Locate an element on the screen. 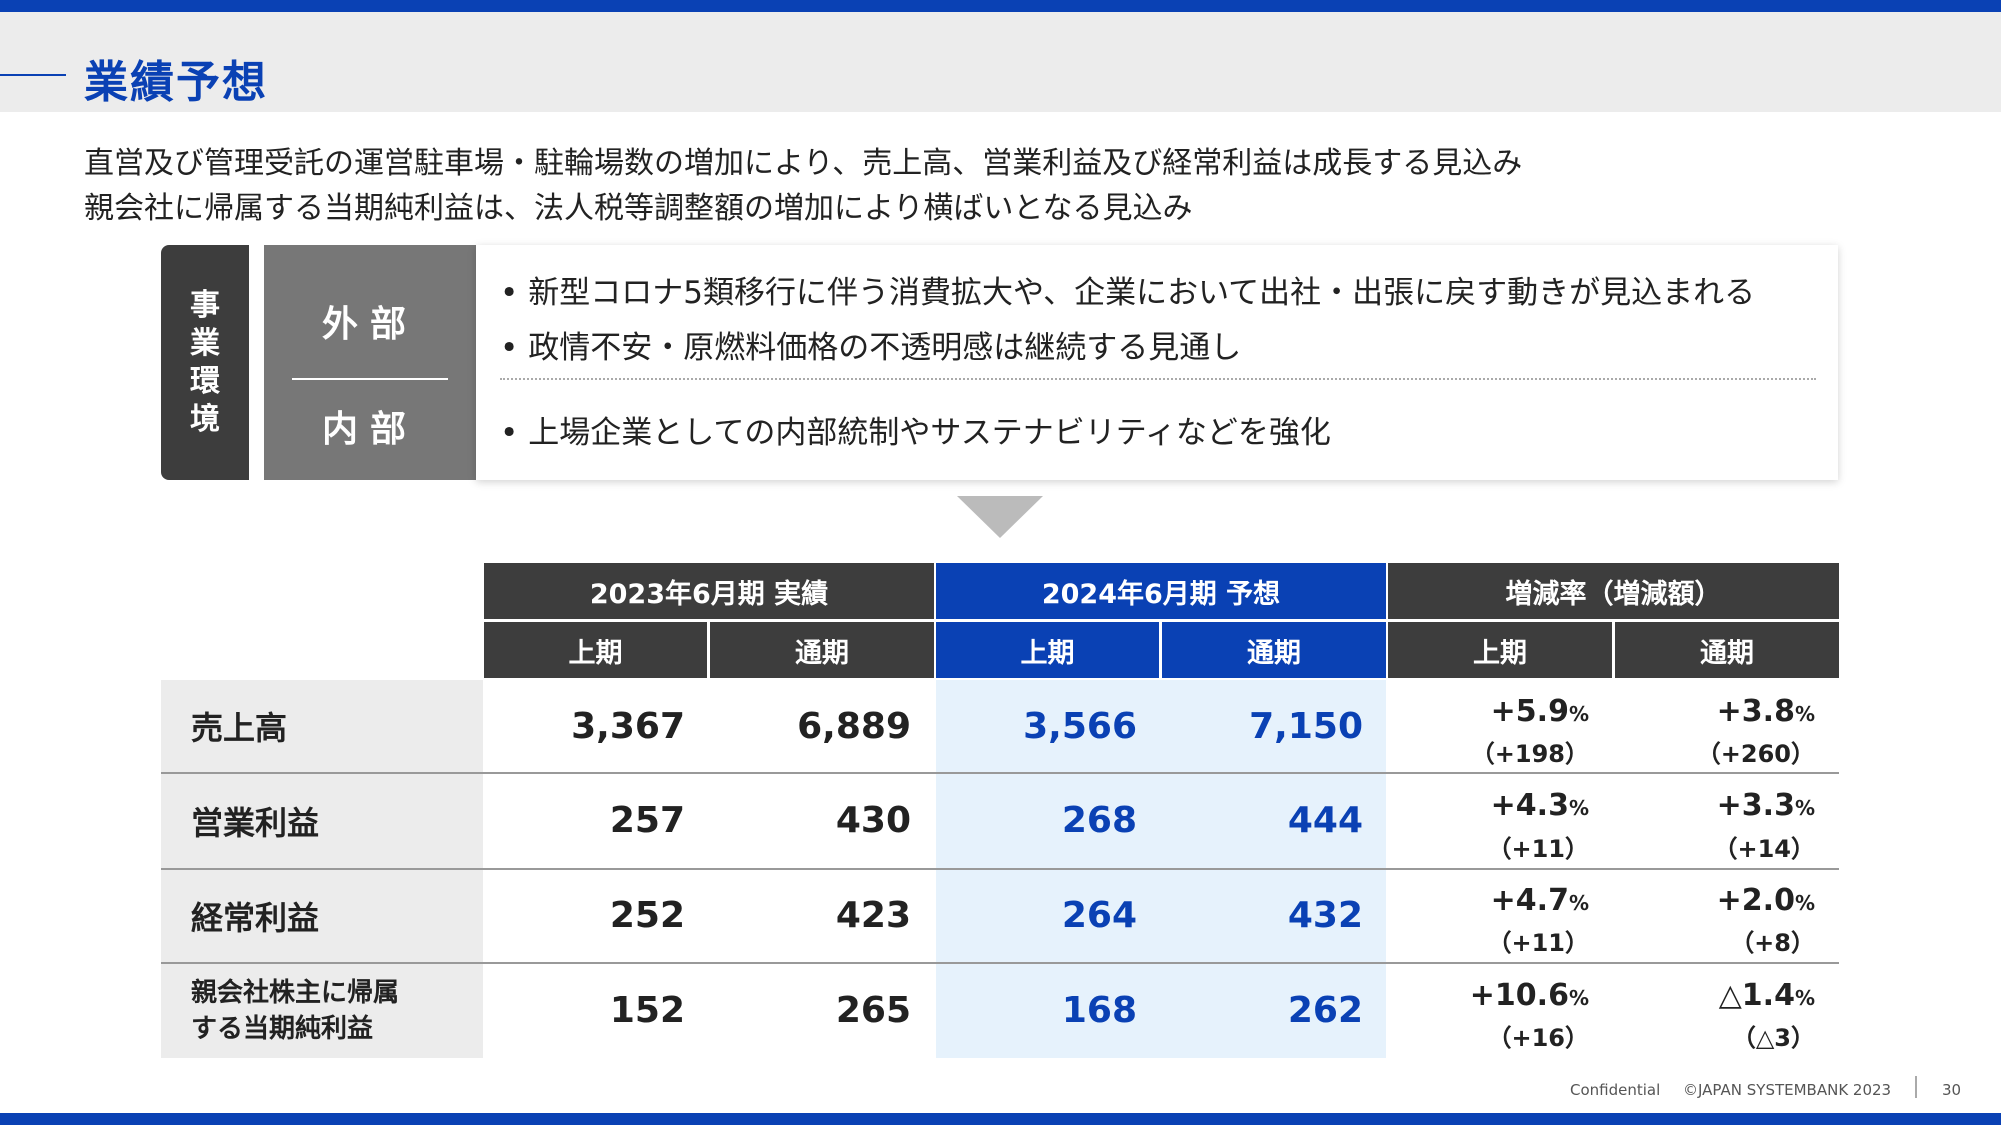 Image resolution: width=2001 pixels, height=1125 pixels. top-accent-bar is located at coordinates (1000, 6).